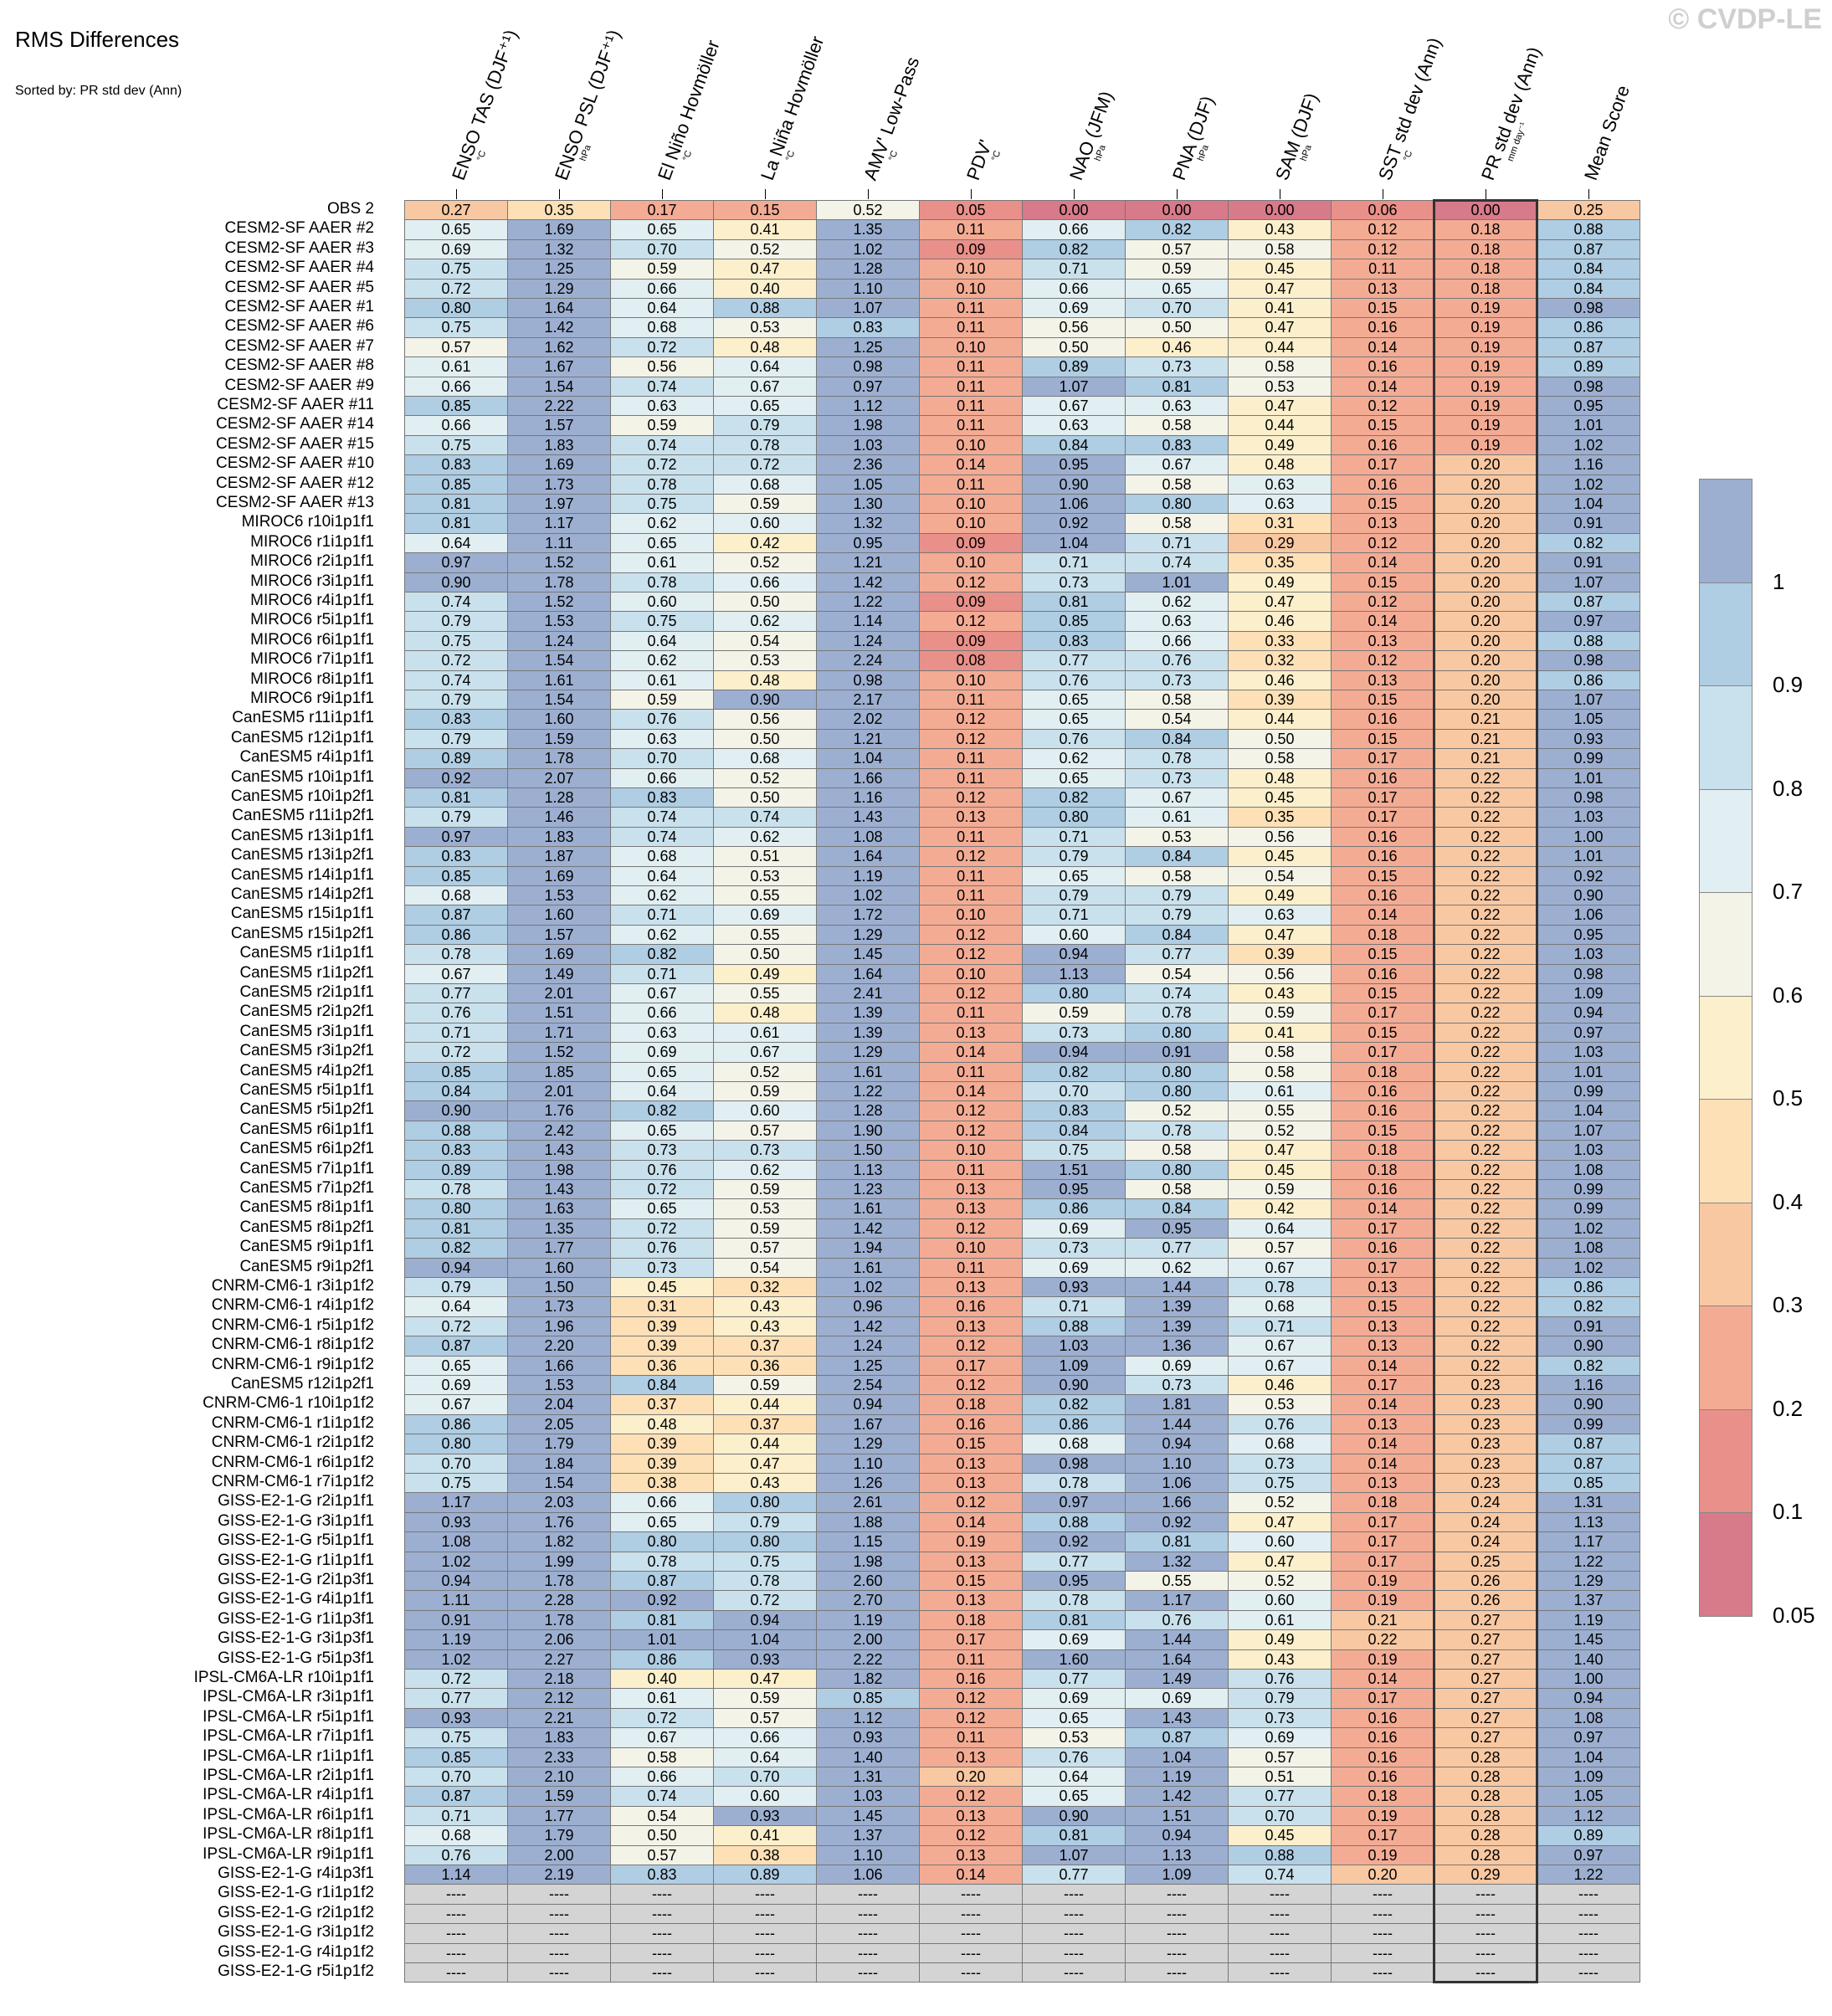 The image size is (1832, 2016). I want to click on row-label: GISS-E2-1-G r1i1p1f1, so click(296, 1560).